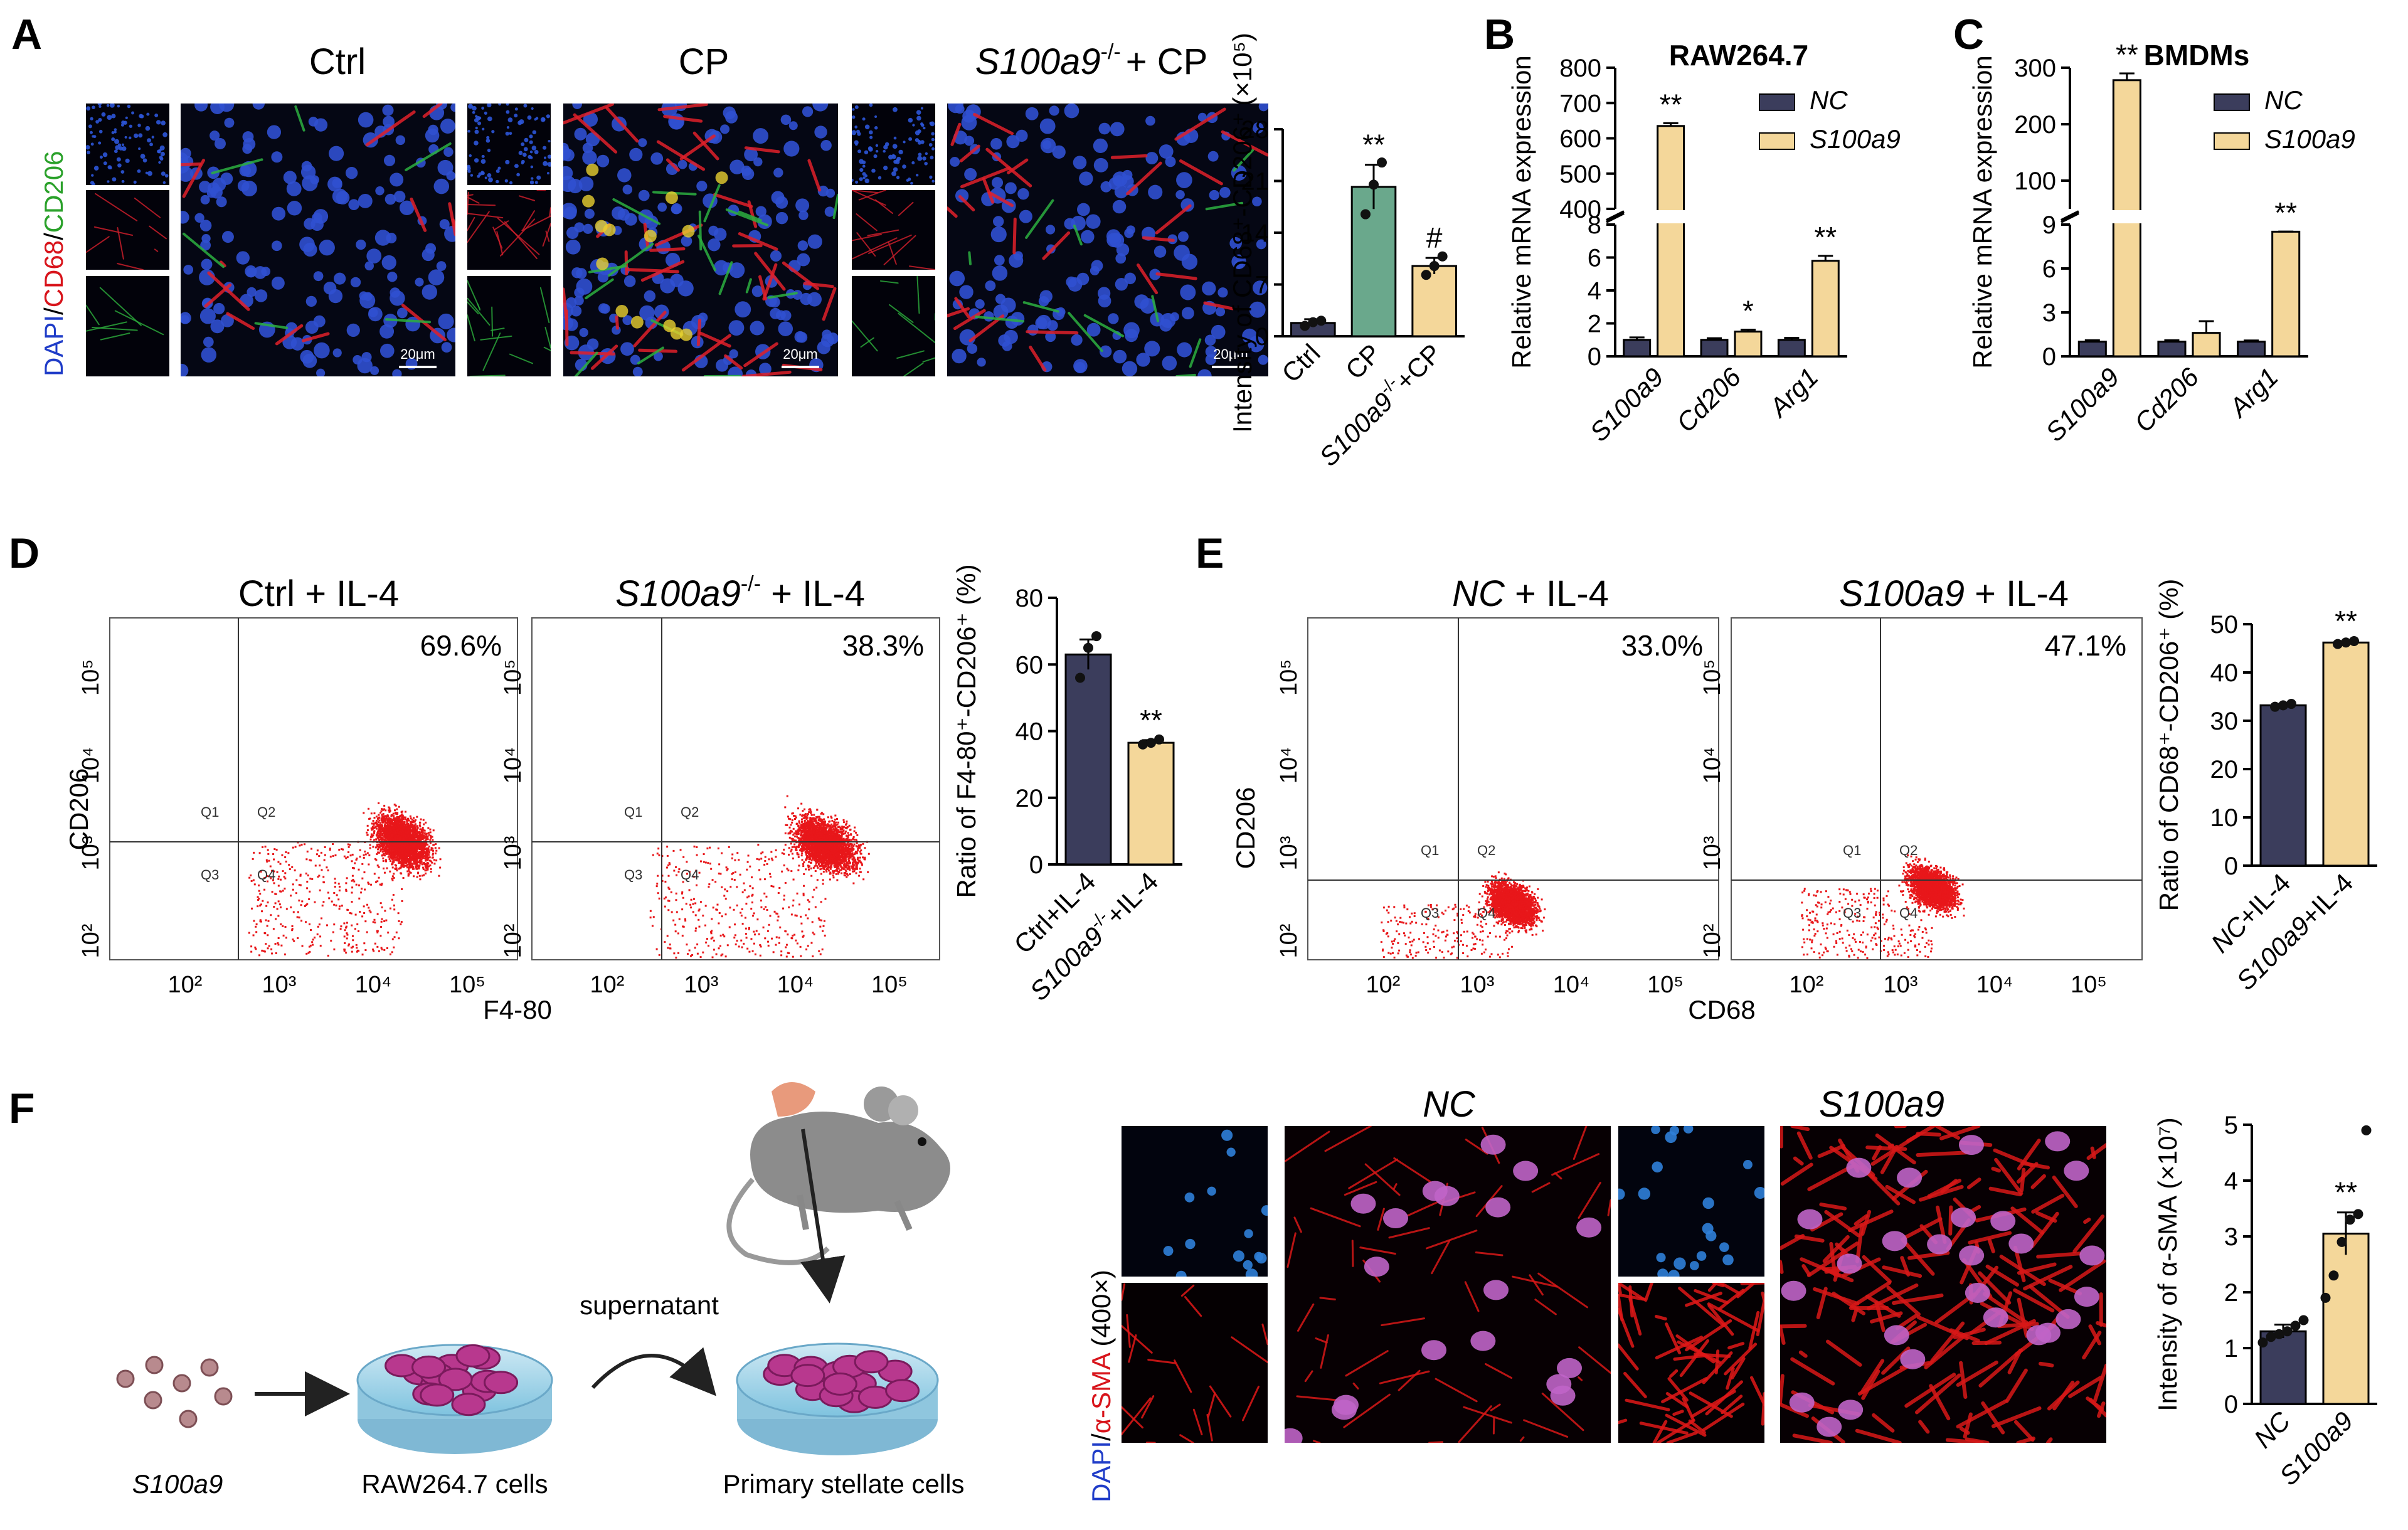 This screenshot has height=1530, width=2408. I want to click on quadrant-label: Q2, so click(1908, 850).